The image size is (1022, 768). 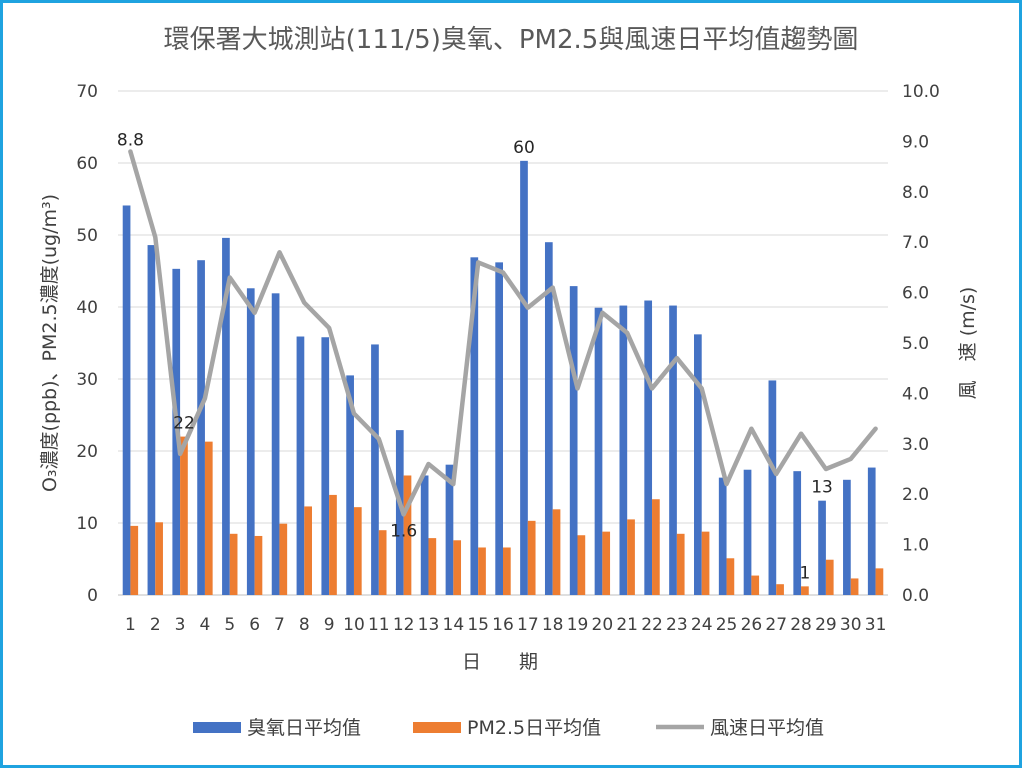 What do you see at coordinates (229, 625) in the screenshot?
I see `x-tick-label: 5` at bounding box center [229, 625].